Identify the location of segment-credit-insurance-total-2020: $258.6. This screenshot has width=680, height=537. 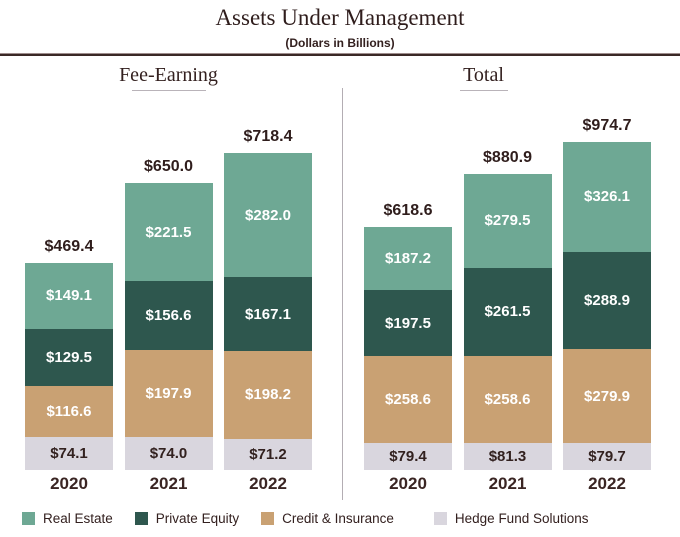
(408, 400).